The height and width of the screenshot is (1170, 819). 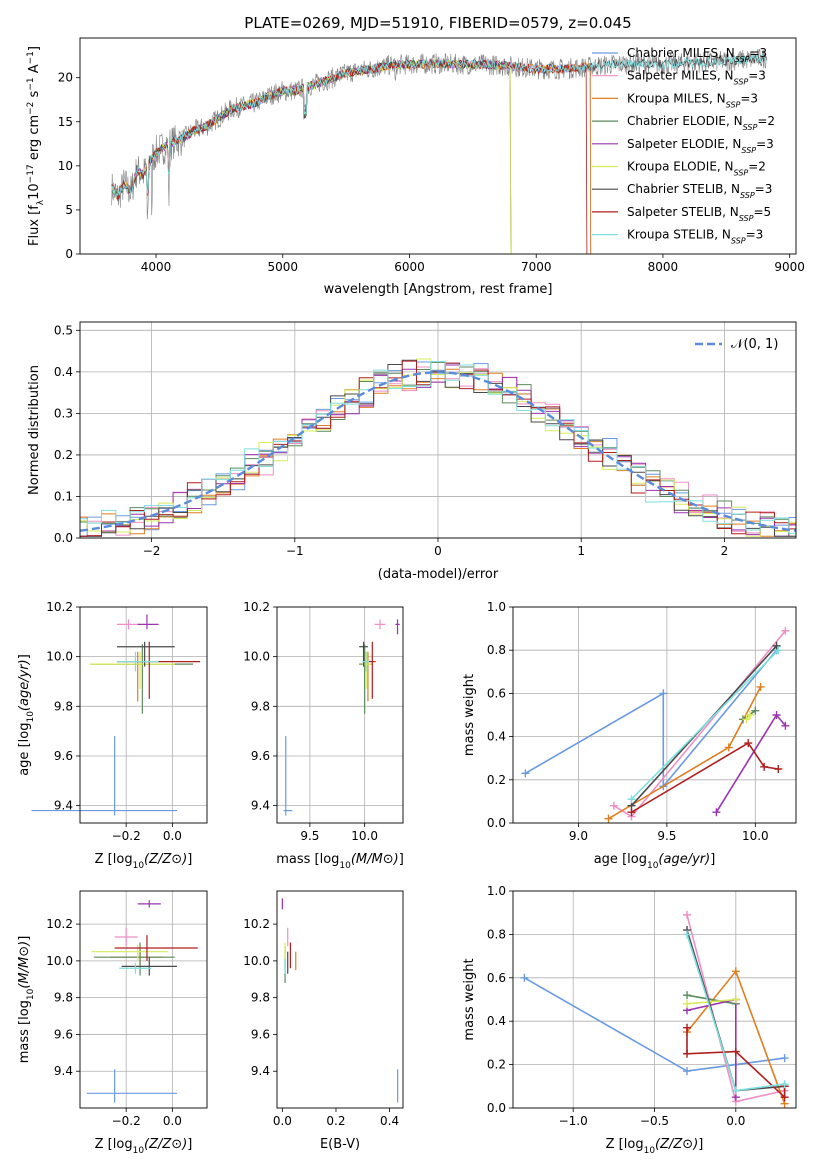 I want to click on observed-spectrum-line, so click(x=439, y=134).